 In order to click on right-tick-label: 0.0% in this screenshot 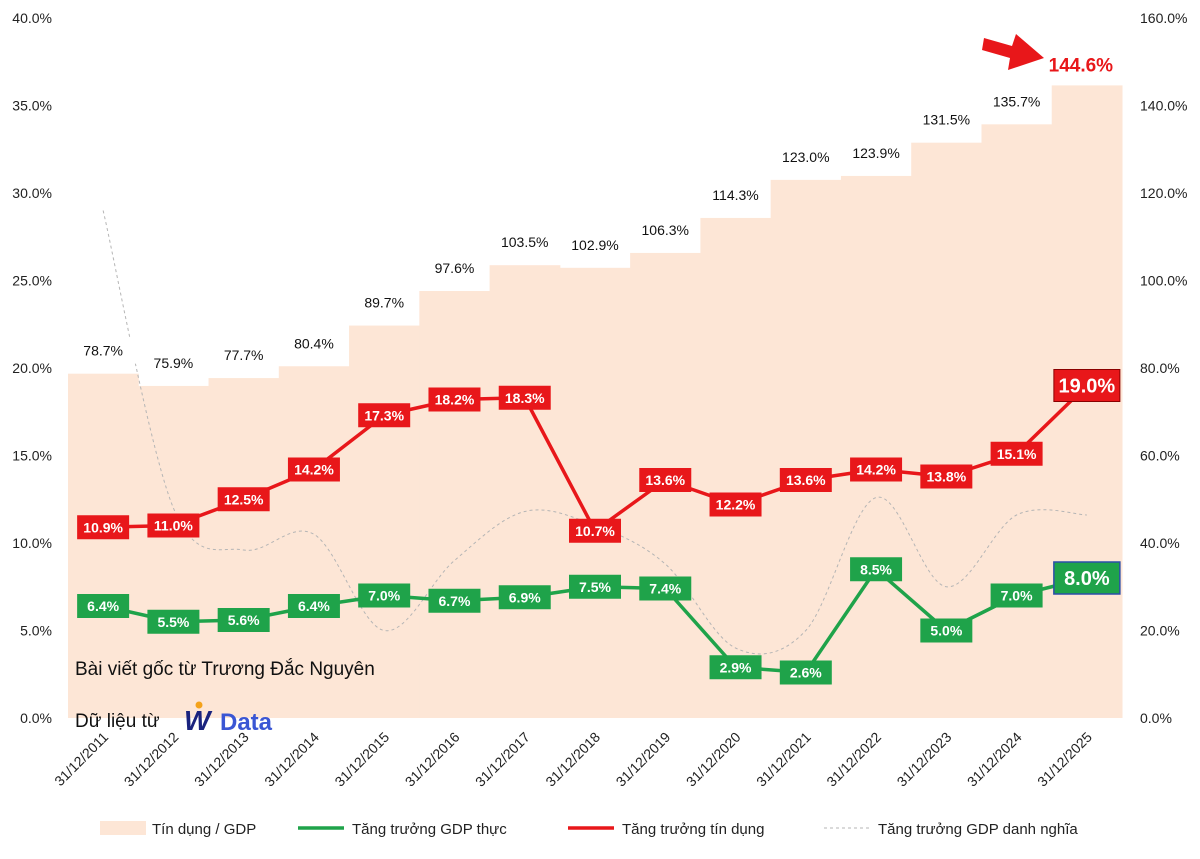, I will do `click(1156, 718)`.